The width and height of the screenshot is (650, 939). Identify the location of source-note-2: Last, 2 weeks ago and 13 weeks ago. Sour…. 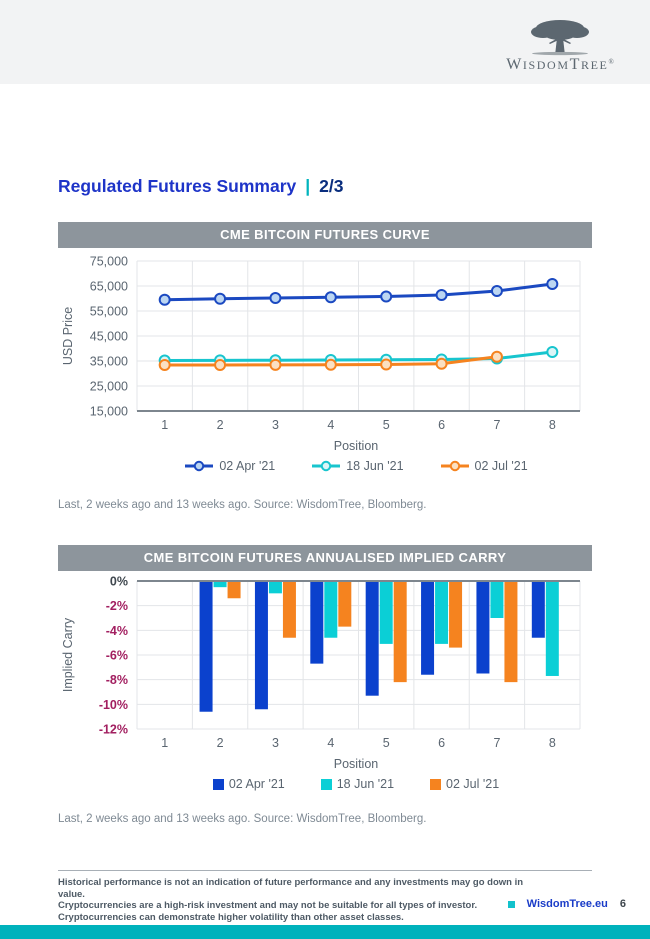
(242, 819).